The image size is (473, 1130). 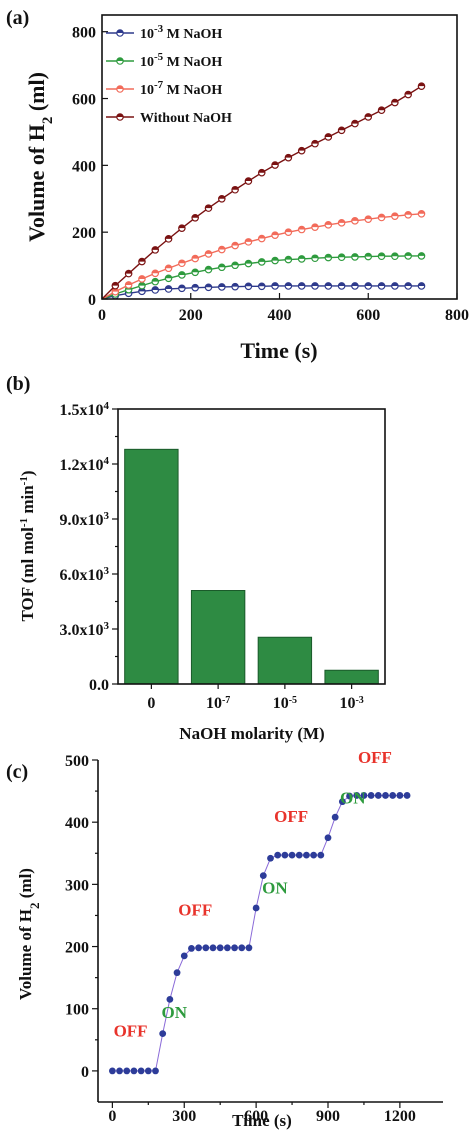 What do you see at coordinates (77, 823) in the screenshot?
I see `panel-c-y-tick-label: 400` at bounding box center [77, 823].